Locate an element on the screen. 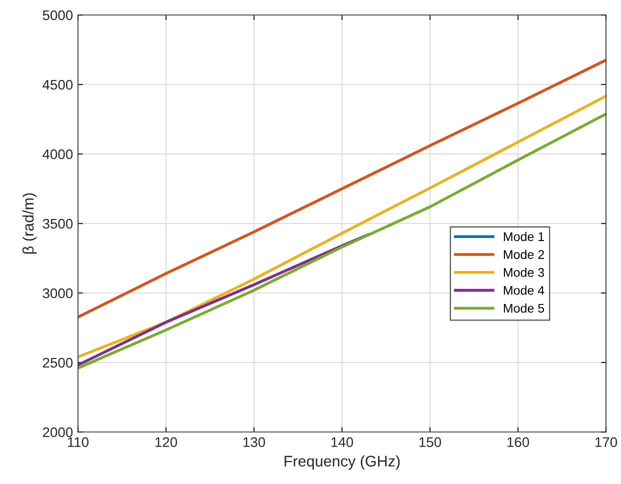 The height and width of the screenshot is (484, 621). y-tick-label: 3500 is located at coordinates (57, 223).